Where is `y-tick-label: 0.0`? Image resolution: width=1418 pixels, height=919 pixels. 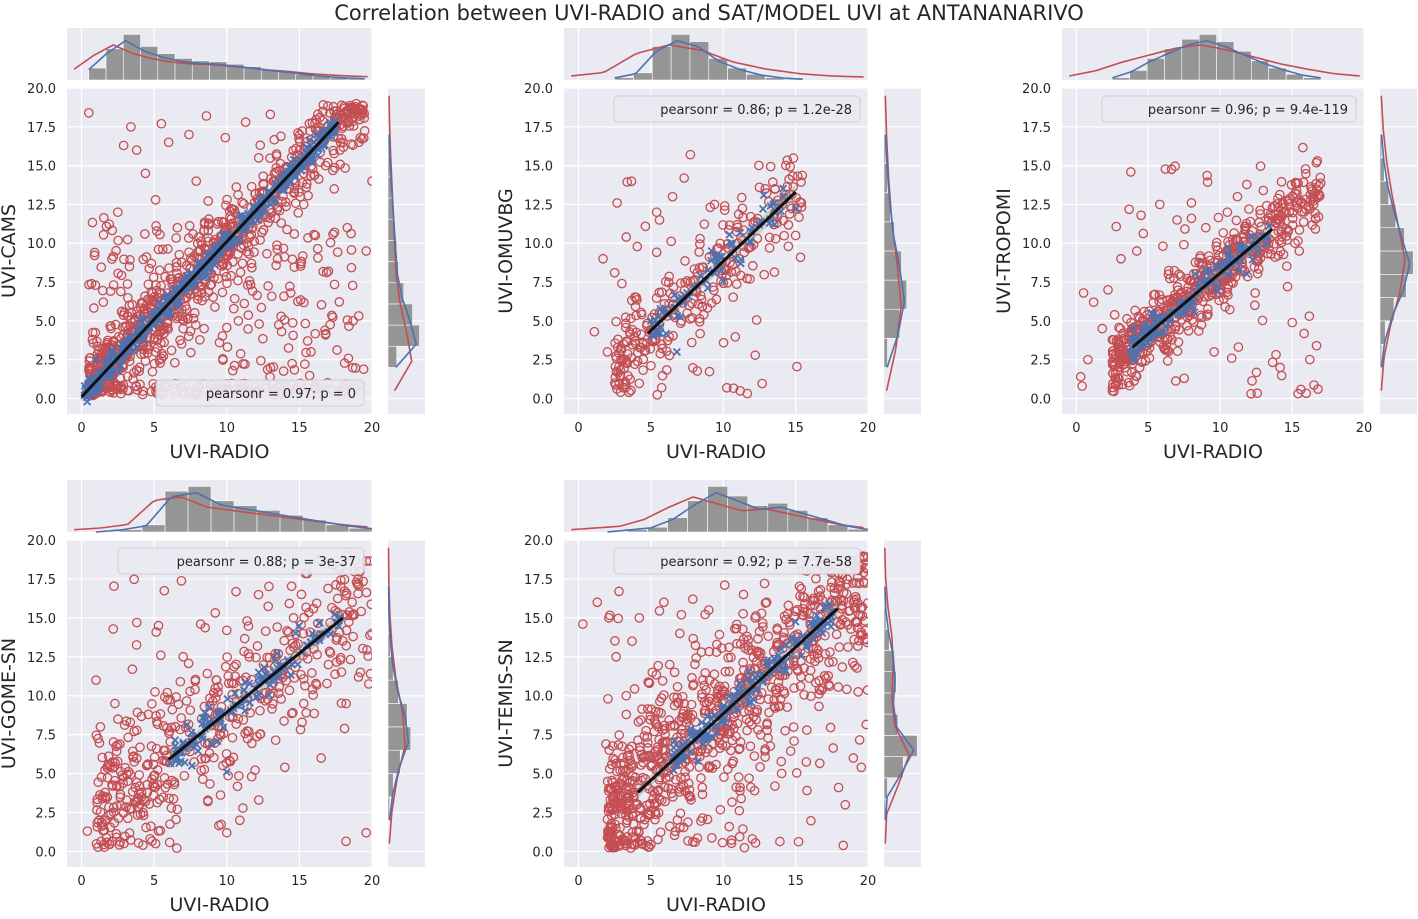
y-tick-label: 0.0 is located at coordinates (1040, 399).